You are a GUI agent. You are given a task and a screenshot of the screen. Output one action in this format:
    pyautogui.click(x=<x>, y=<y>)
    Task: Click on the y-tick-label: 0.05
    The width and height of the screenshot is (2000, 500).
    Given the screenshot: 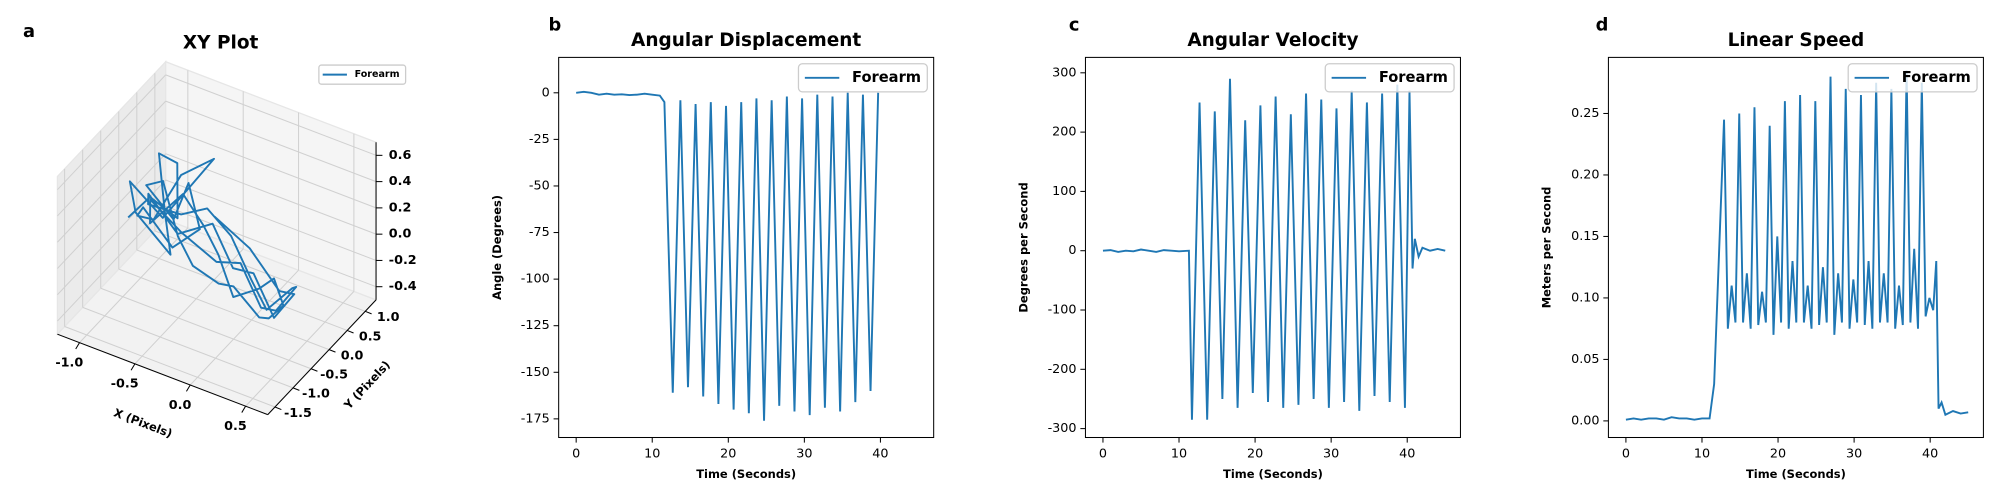 What is the action you would take?
    pyautogui.click(x=1585, y=359)
    